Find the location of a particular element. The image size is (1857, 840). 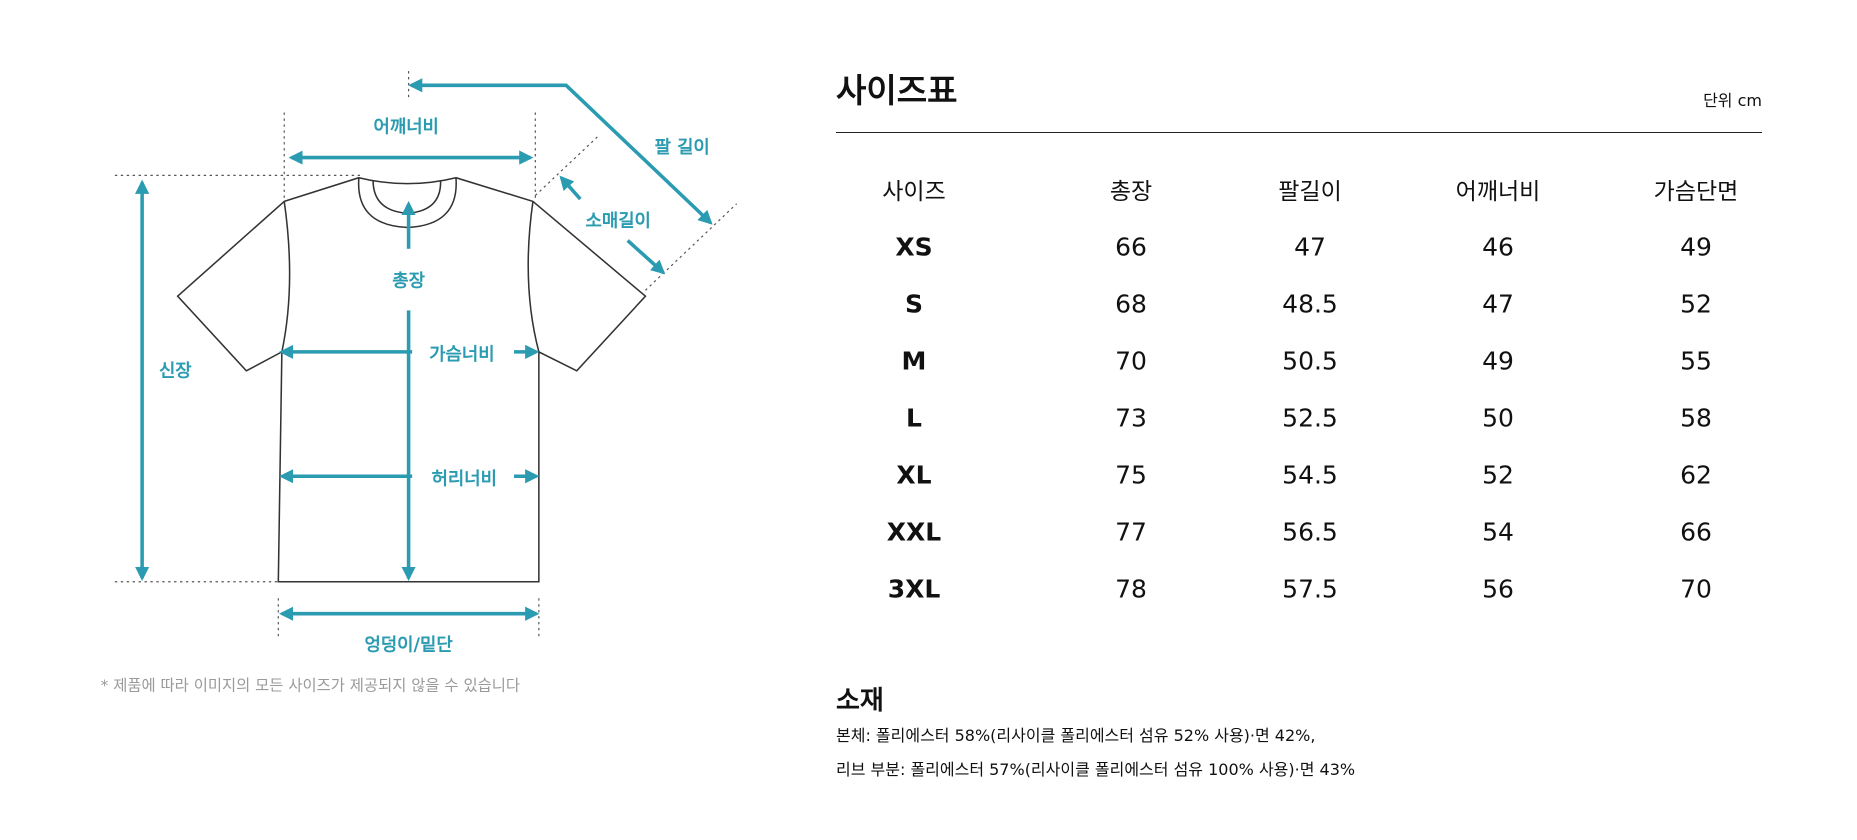

table-cell: 50.5 is located at coordinates (1310, 361).